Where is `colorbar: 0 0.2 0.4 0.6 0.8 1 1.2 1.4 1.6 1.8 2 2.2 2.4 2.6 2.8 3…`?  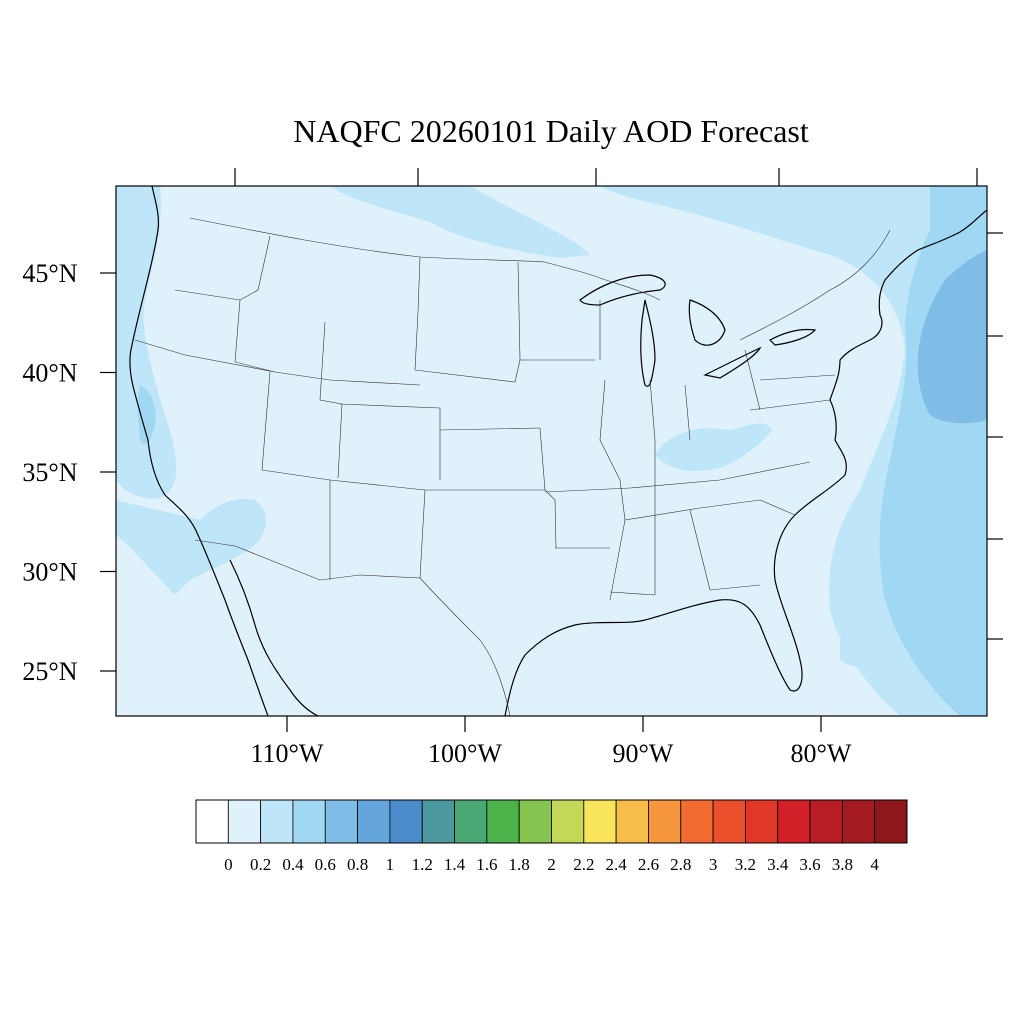
colorbar: 0 0.2 0.4 0.6 0.8 1 1.2 1.4 1.6 1.8 2 2.2 2.4 2.6 2.8 3… is located at coordinates (551, 836).